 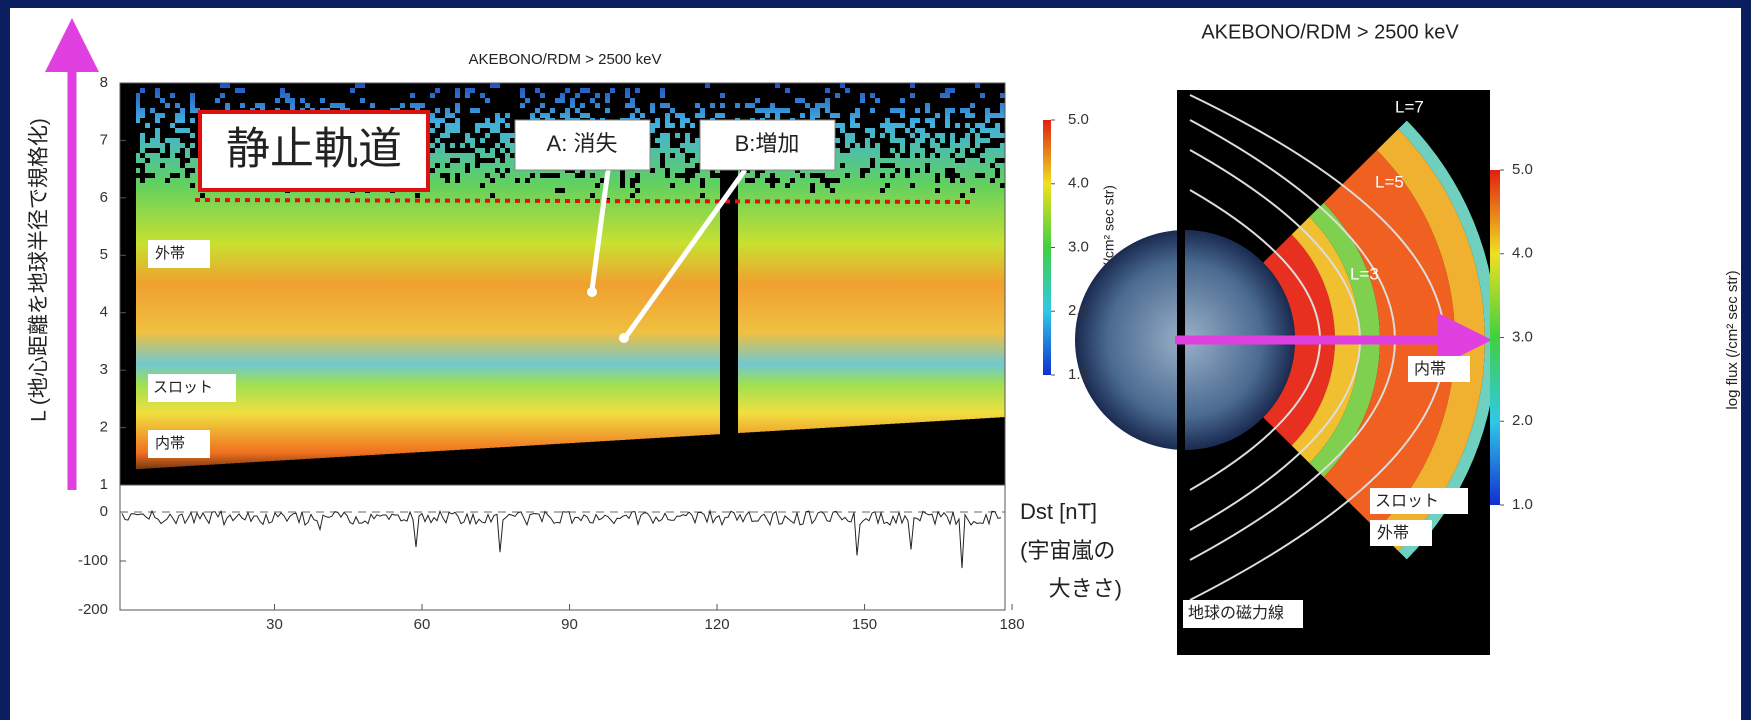 I want to click on colorbar-tick-label: 3.0, so click(x=1522, y=336).